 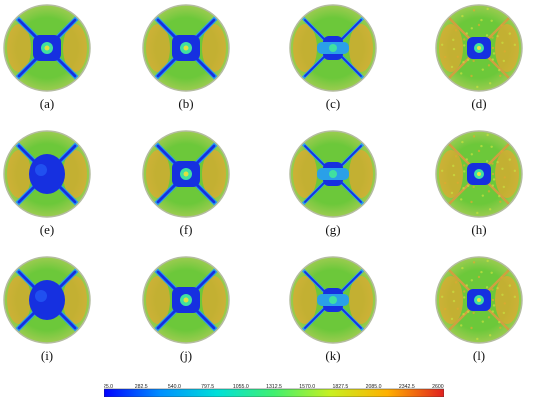 I want to click on contour-panel: (k), so click(x=333, y=311).